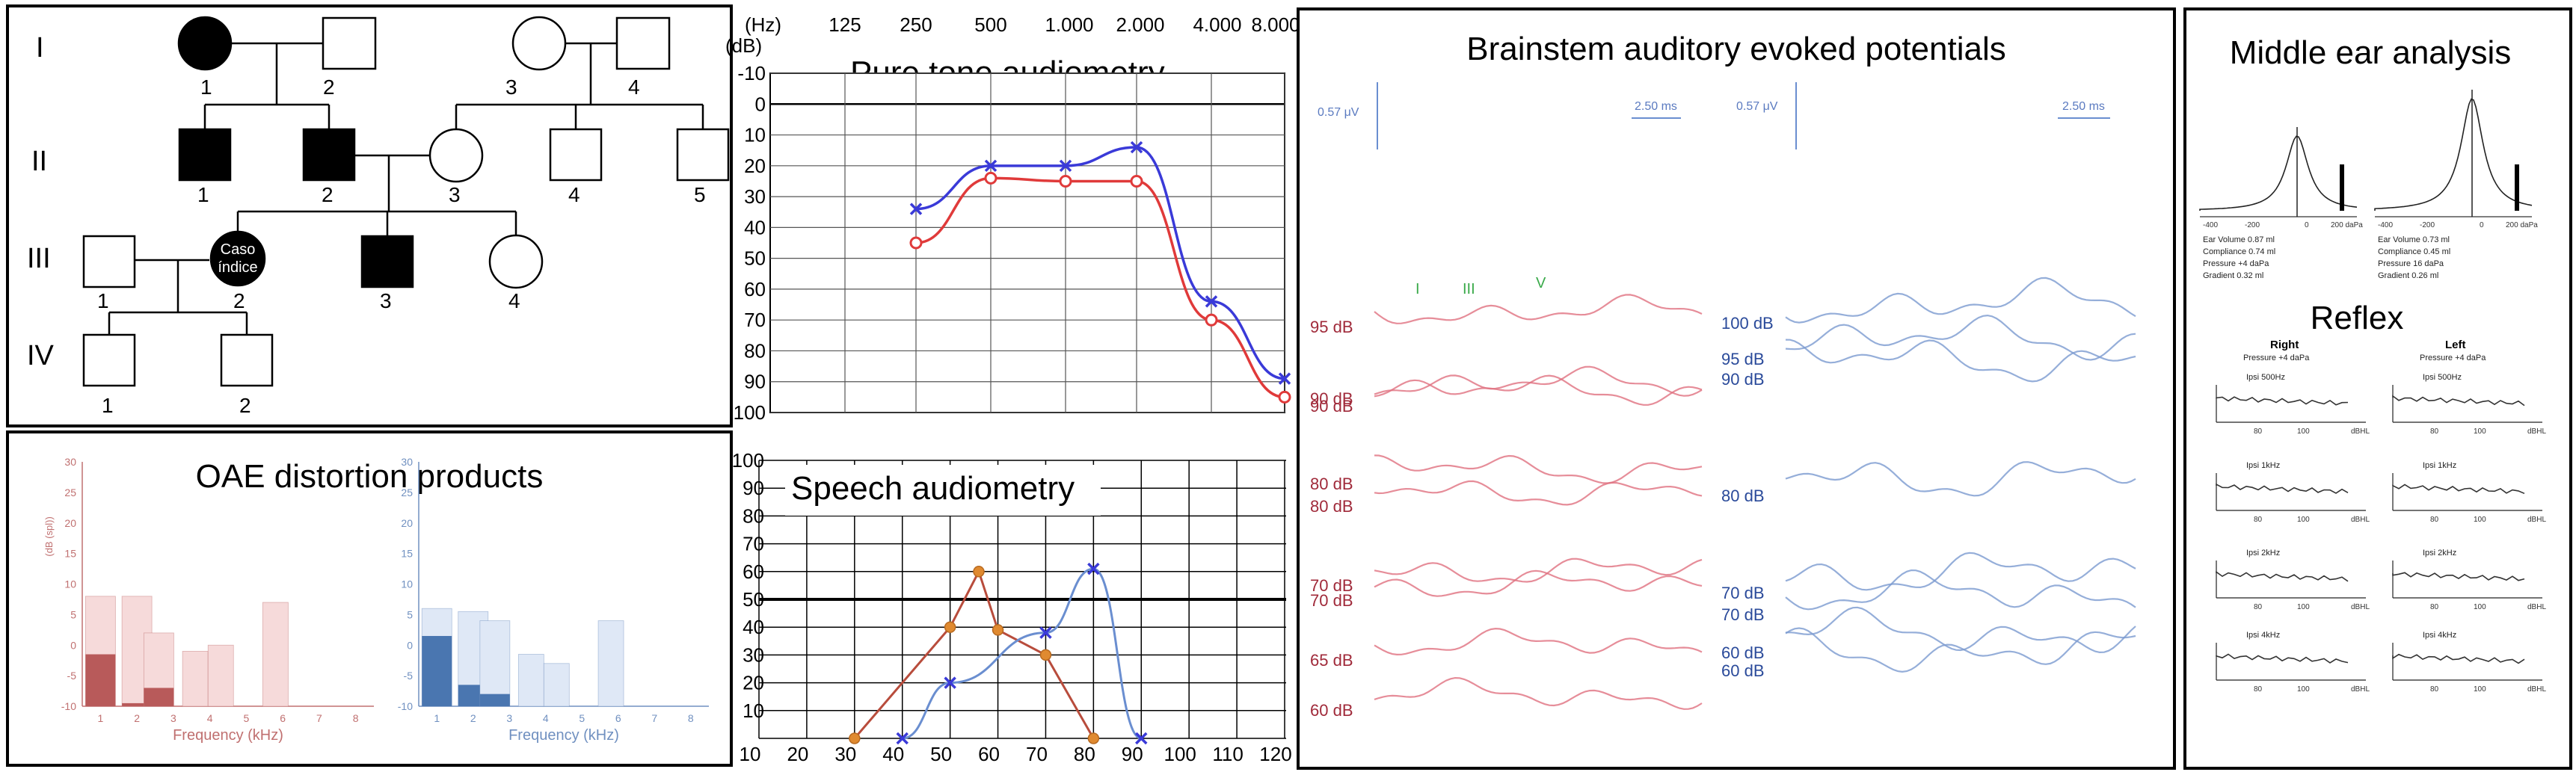  What do you see at coordinates (1743, 496) in the screenshot?
I see `left-ear-level-label: 80 dB` at bounding box center [1743, 496].